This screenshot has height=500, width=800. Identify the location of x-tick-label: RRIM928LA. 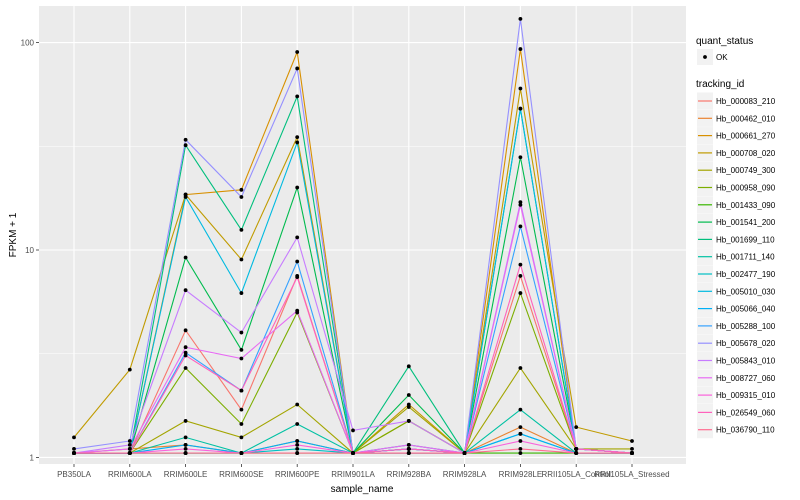
(465, 474).